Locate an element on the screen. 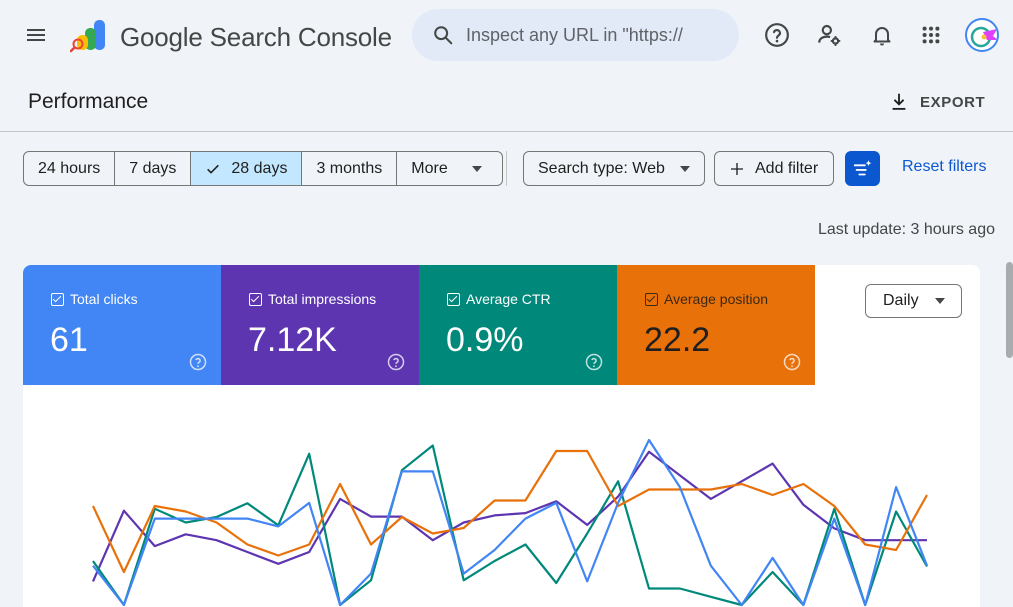 This screenshot has height=607, width=1013. page-title: Performance is located at coordinates (88, 101).